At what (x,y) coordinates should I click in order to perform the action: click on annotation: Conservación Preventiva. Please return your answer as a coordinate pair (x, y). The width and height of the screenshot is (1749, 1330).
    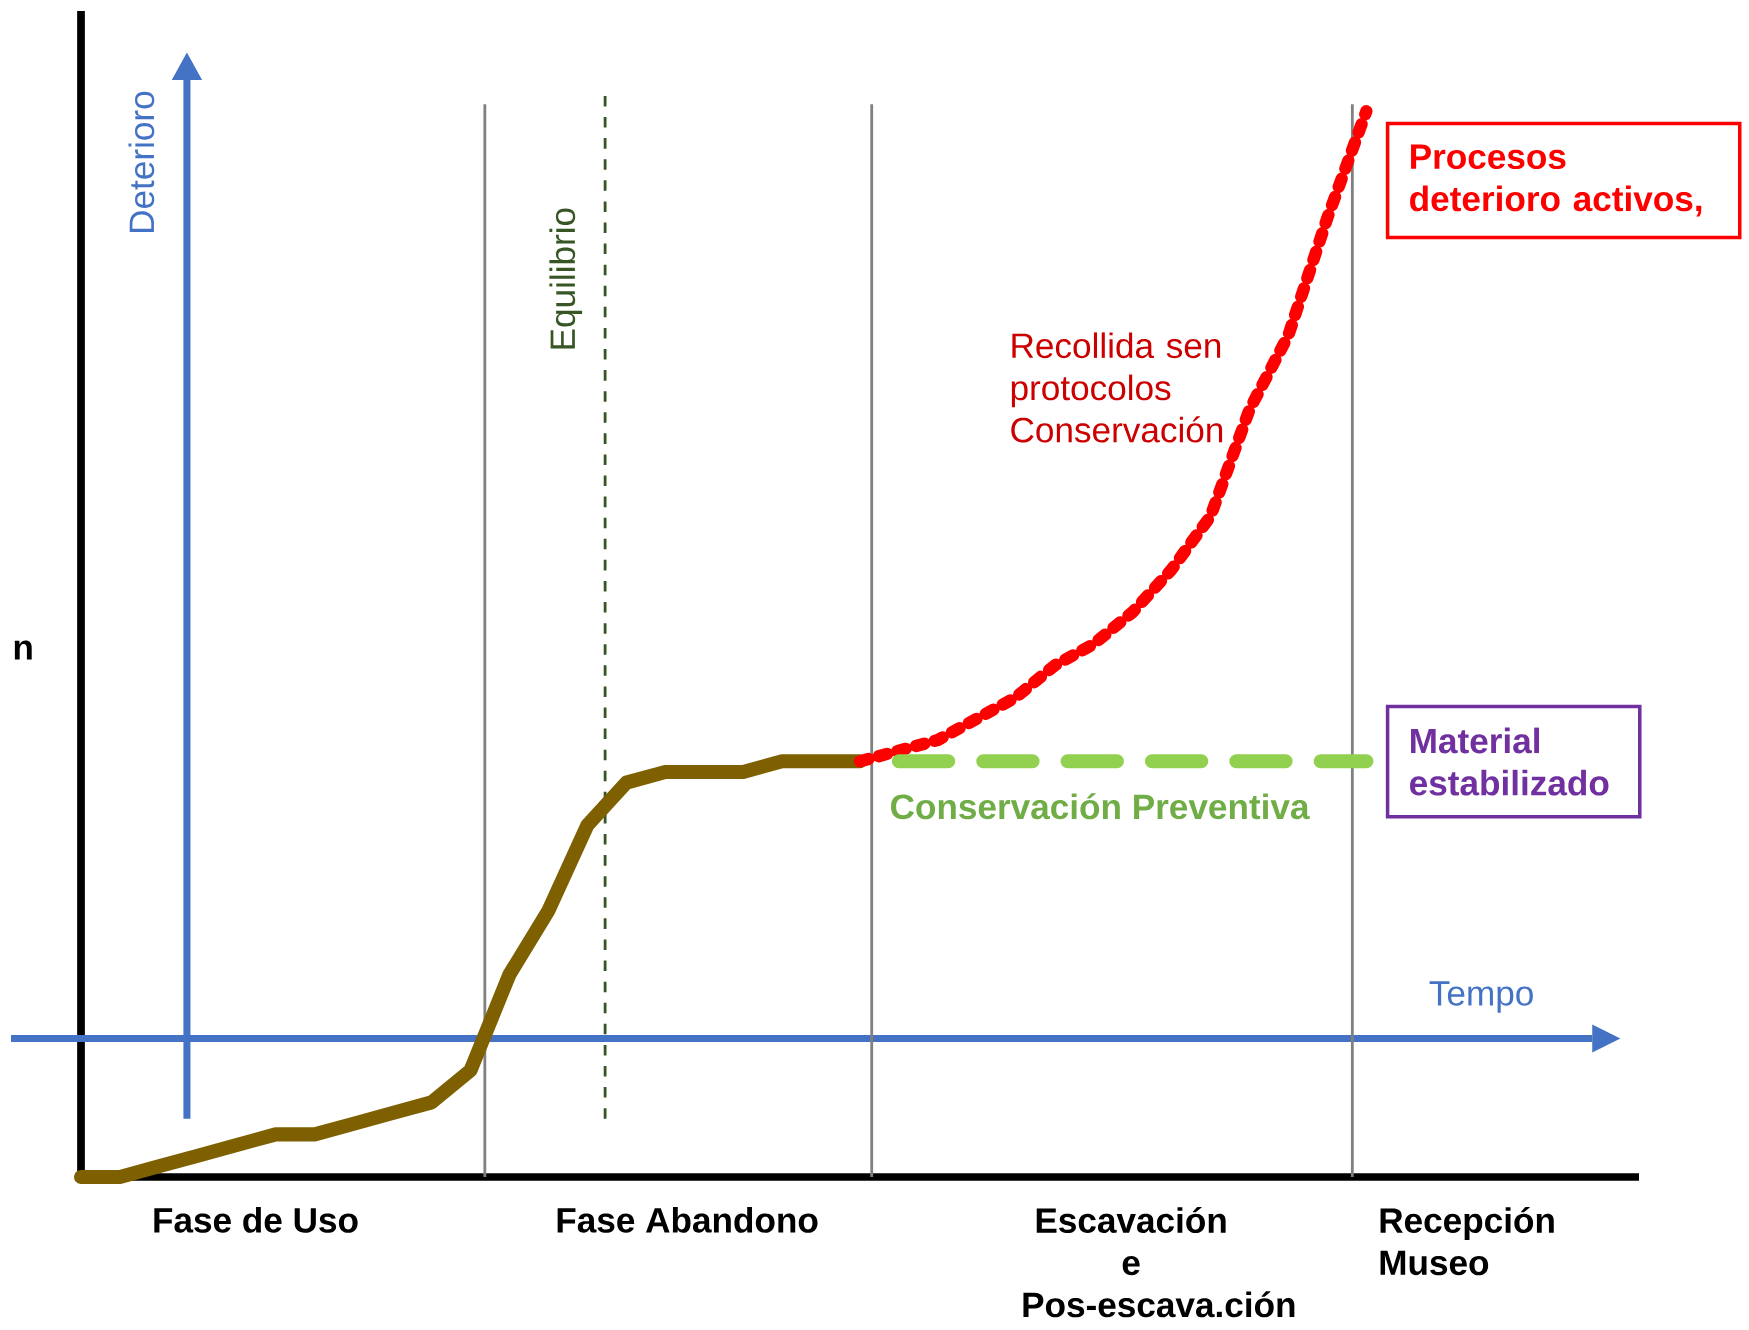
    Looking at the image, I should click on (1100, 806).